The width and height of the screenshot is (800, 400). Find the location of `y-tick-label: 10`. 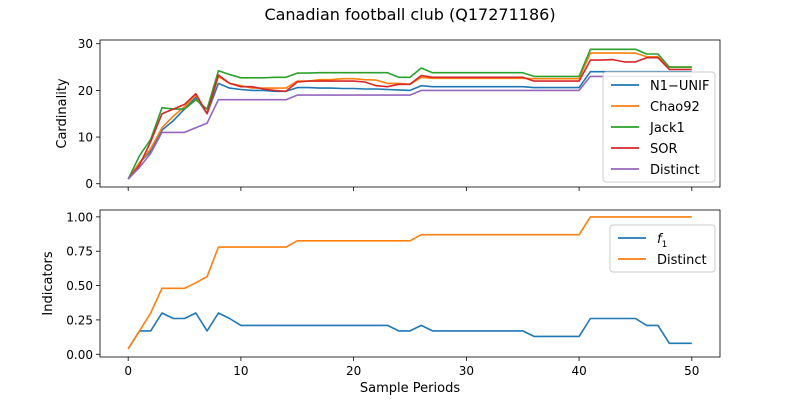

y-tick-label: 10 is located at coordinates (85, 138).